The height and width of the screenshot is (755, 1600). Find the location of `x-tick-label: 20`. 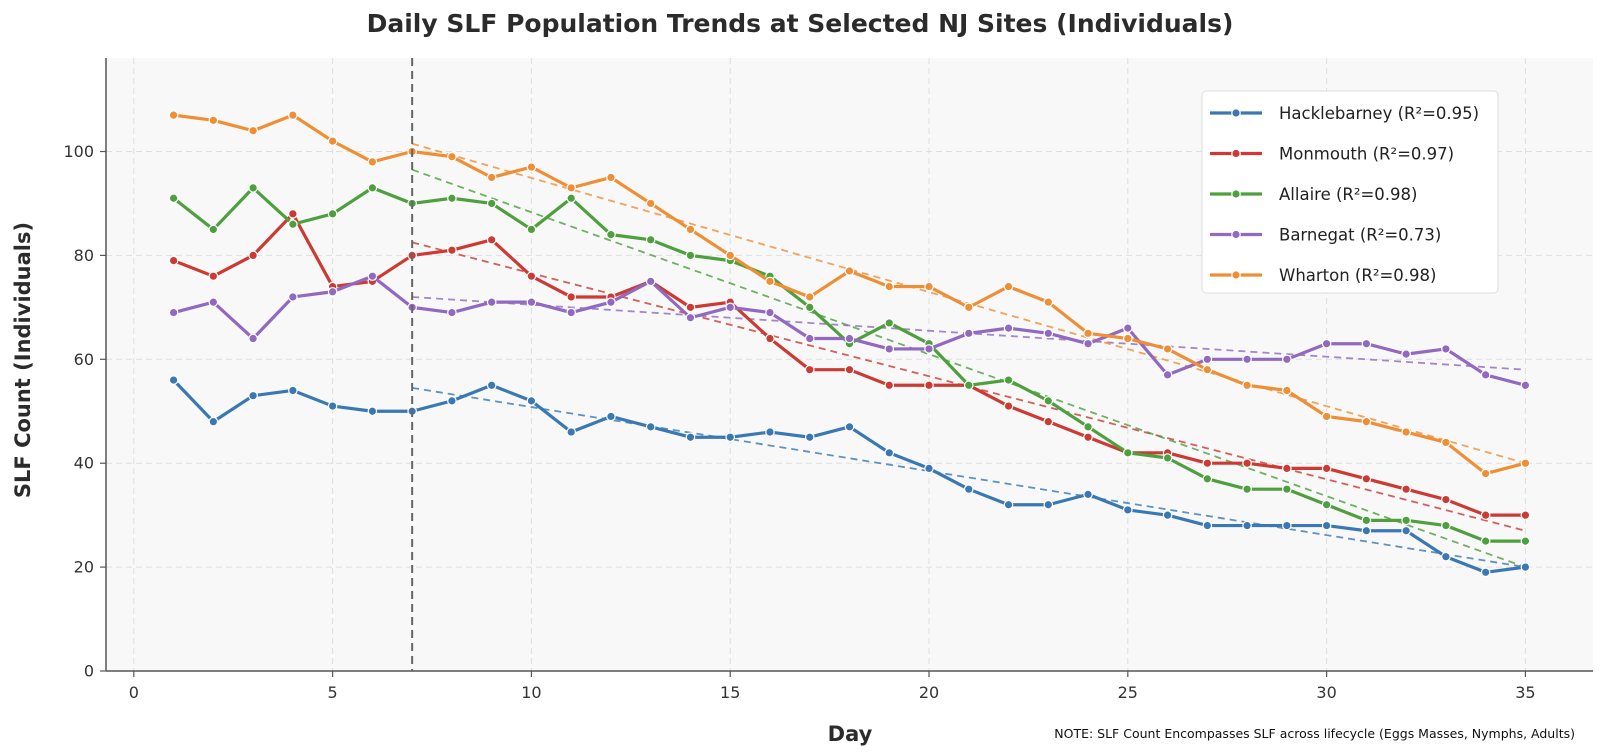

x-tick-label: 20 is located at coordinates (929, 692).